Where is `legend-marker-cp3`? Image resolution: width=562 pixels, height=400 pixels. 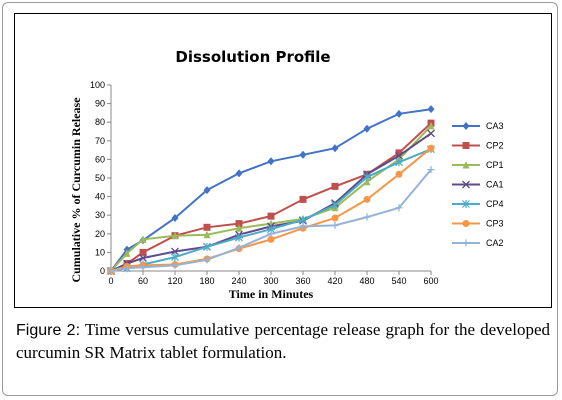 legend-marker-cp3 is located at coordinates (466, 223).